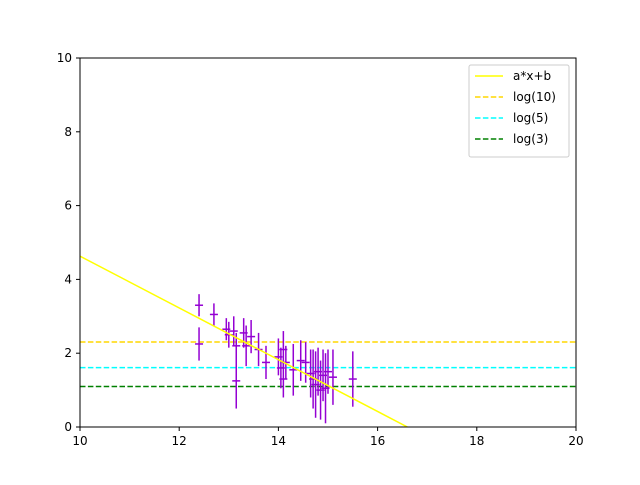 This screenshot has height=485, width=640. I want to click on legend-label: a*x+b, so click(532, 76).